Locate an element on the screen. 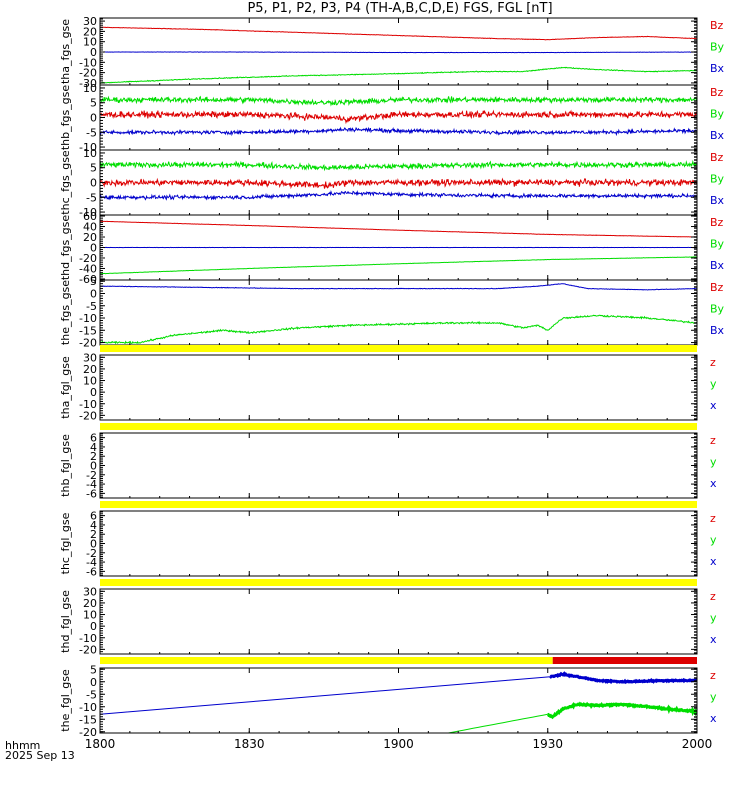 This screenshot has height=800, width=750. panel-thc_fgs_gse: 10 5 0-5 -10 thc_fgs_gse Bz By Bx is located at coordinates (392, 183).